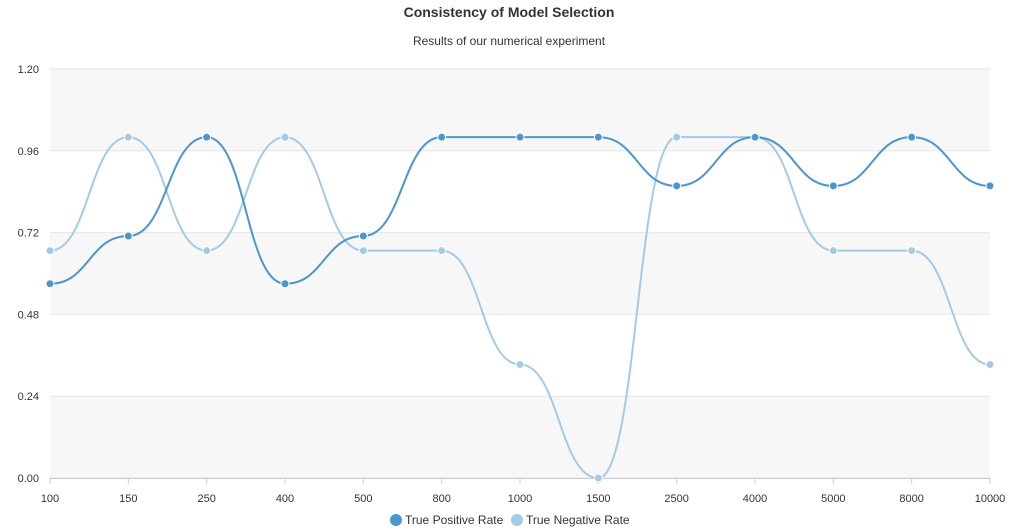 The height and width of the screenshot is (531, 1018). I want to click on x-tick-label: 5000, so click(833, 499).